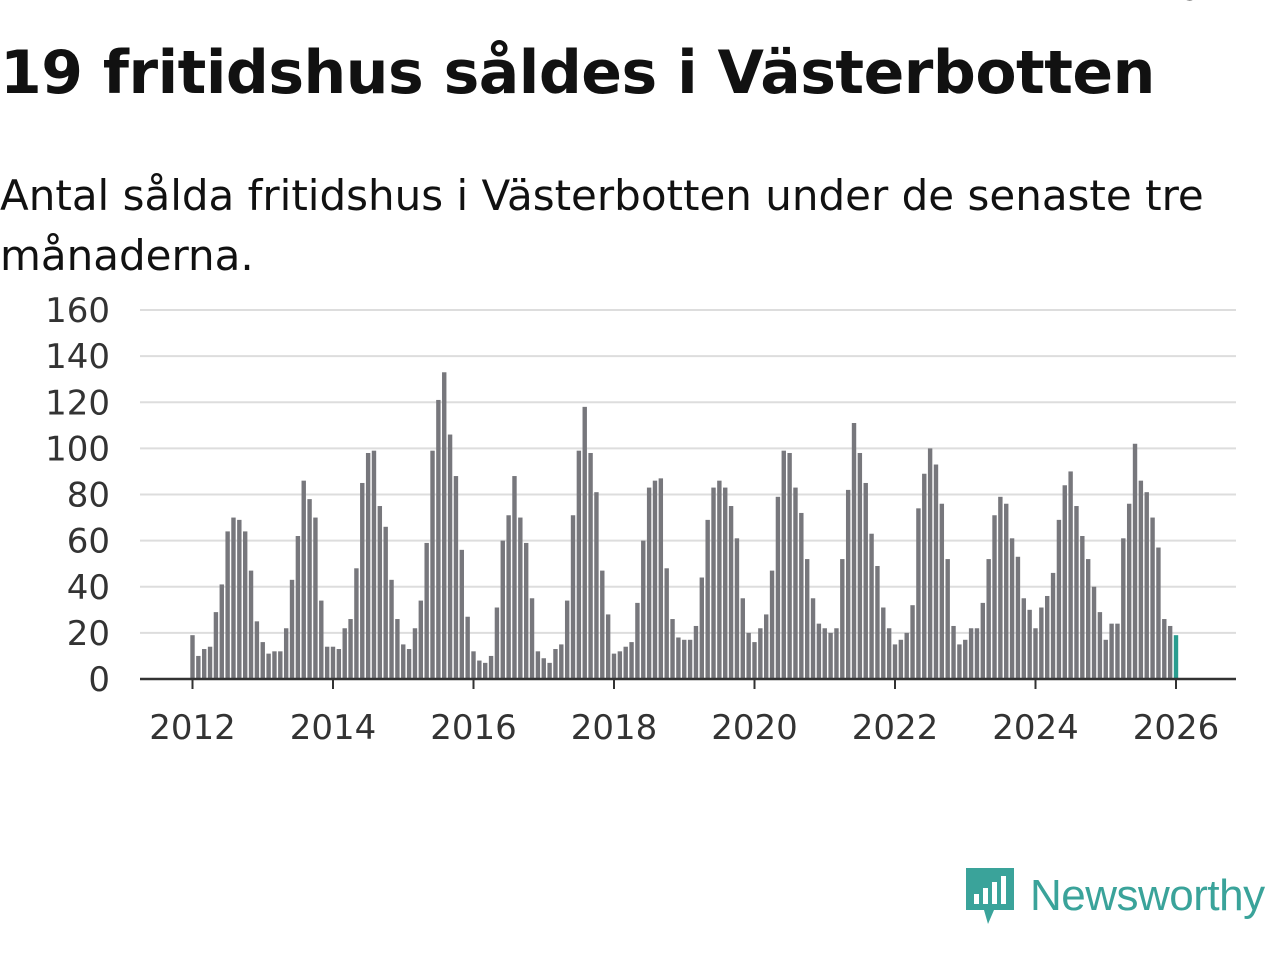 The height and width of the screenshot is (960, 1280). What do you see at coordinates (77, 449) in the screenshot?
I see `y-tick-label: 100` at bounding box center [77, 449].